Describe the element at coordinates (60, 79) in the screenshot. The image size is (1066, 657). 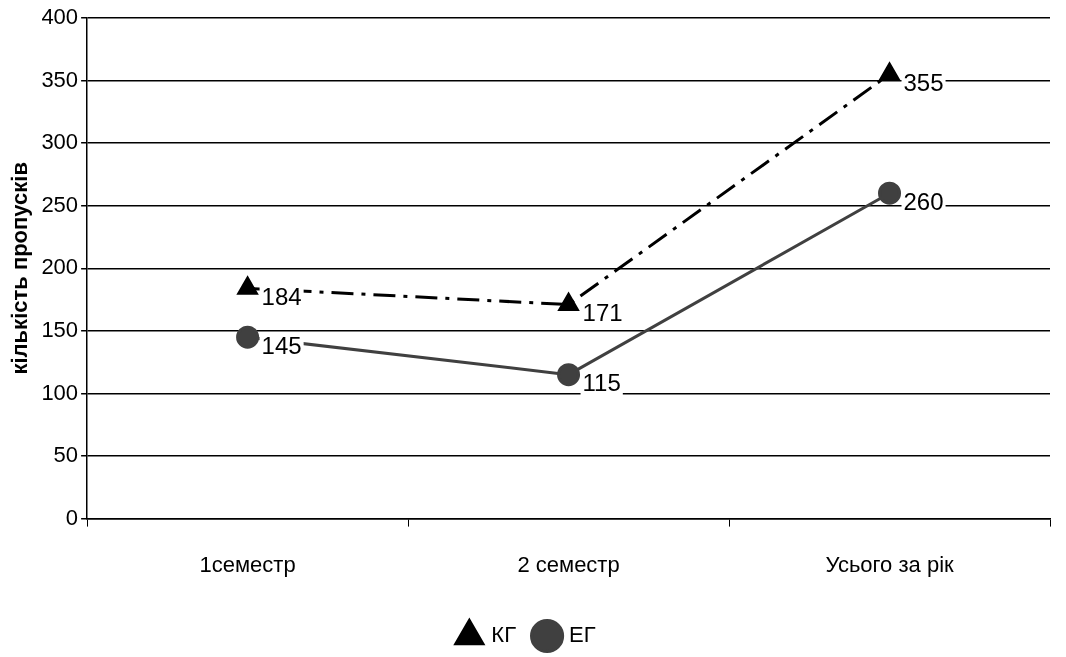
I see `y-tick-label: 350` at that location.